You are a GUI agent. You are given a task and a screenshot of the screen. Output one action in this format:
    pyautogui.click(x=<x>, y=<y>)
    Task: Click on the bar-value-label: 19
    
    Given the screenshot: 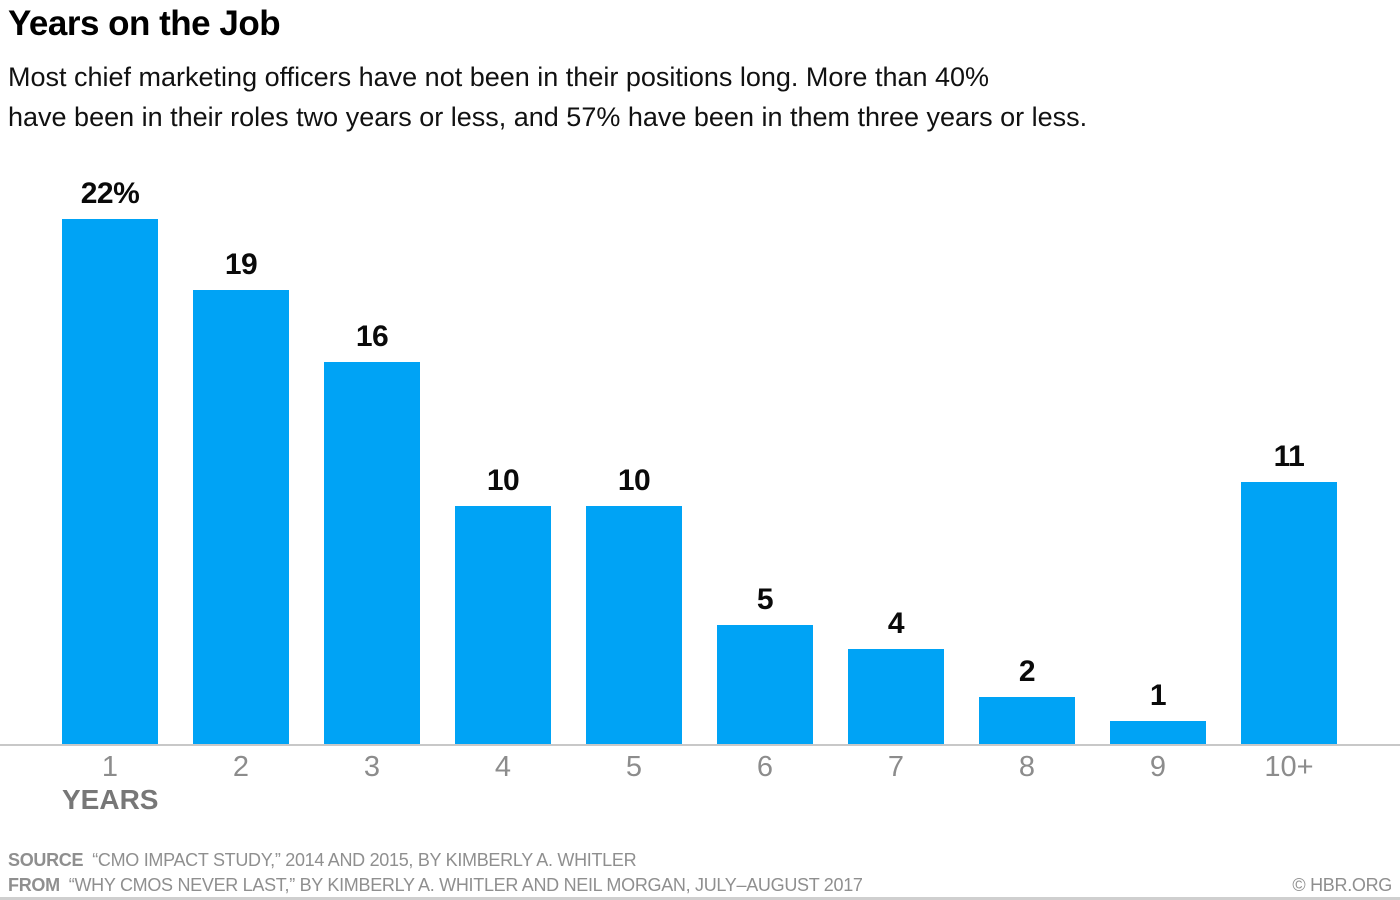 What is the action you would take?
    pyautogui.click(x=241, y=264)
    